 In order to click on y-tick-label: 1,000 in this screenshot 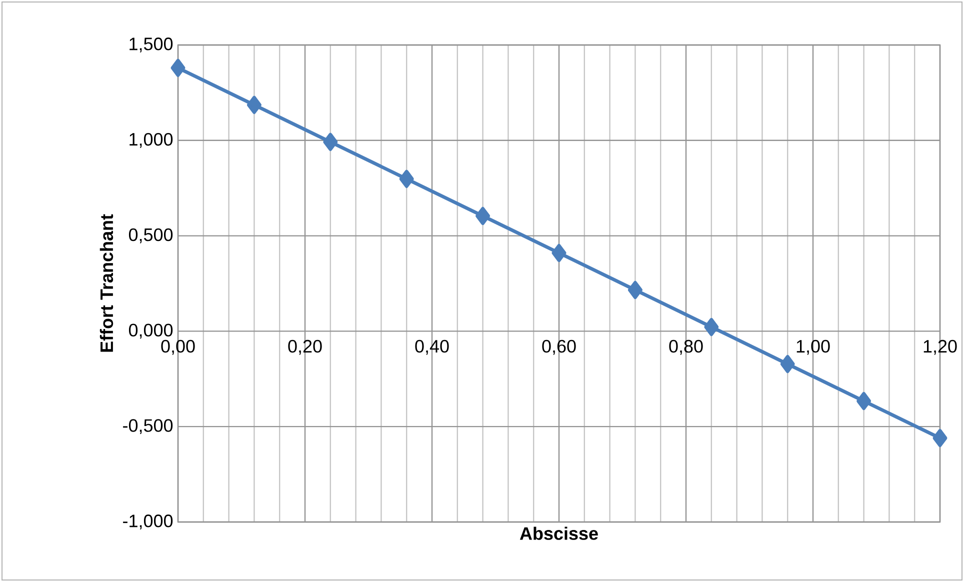, I will do `click(151, 140)`.